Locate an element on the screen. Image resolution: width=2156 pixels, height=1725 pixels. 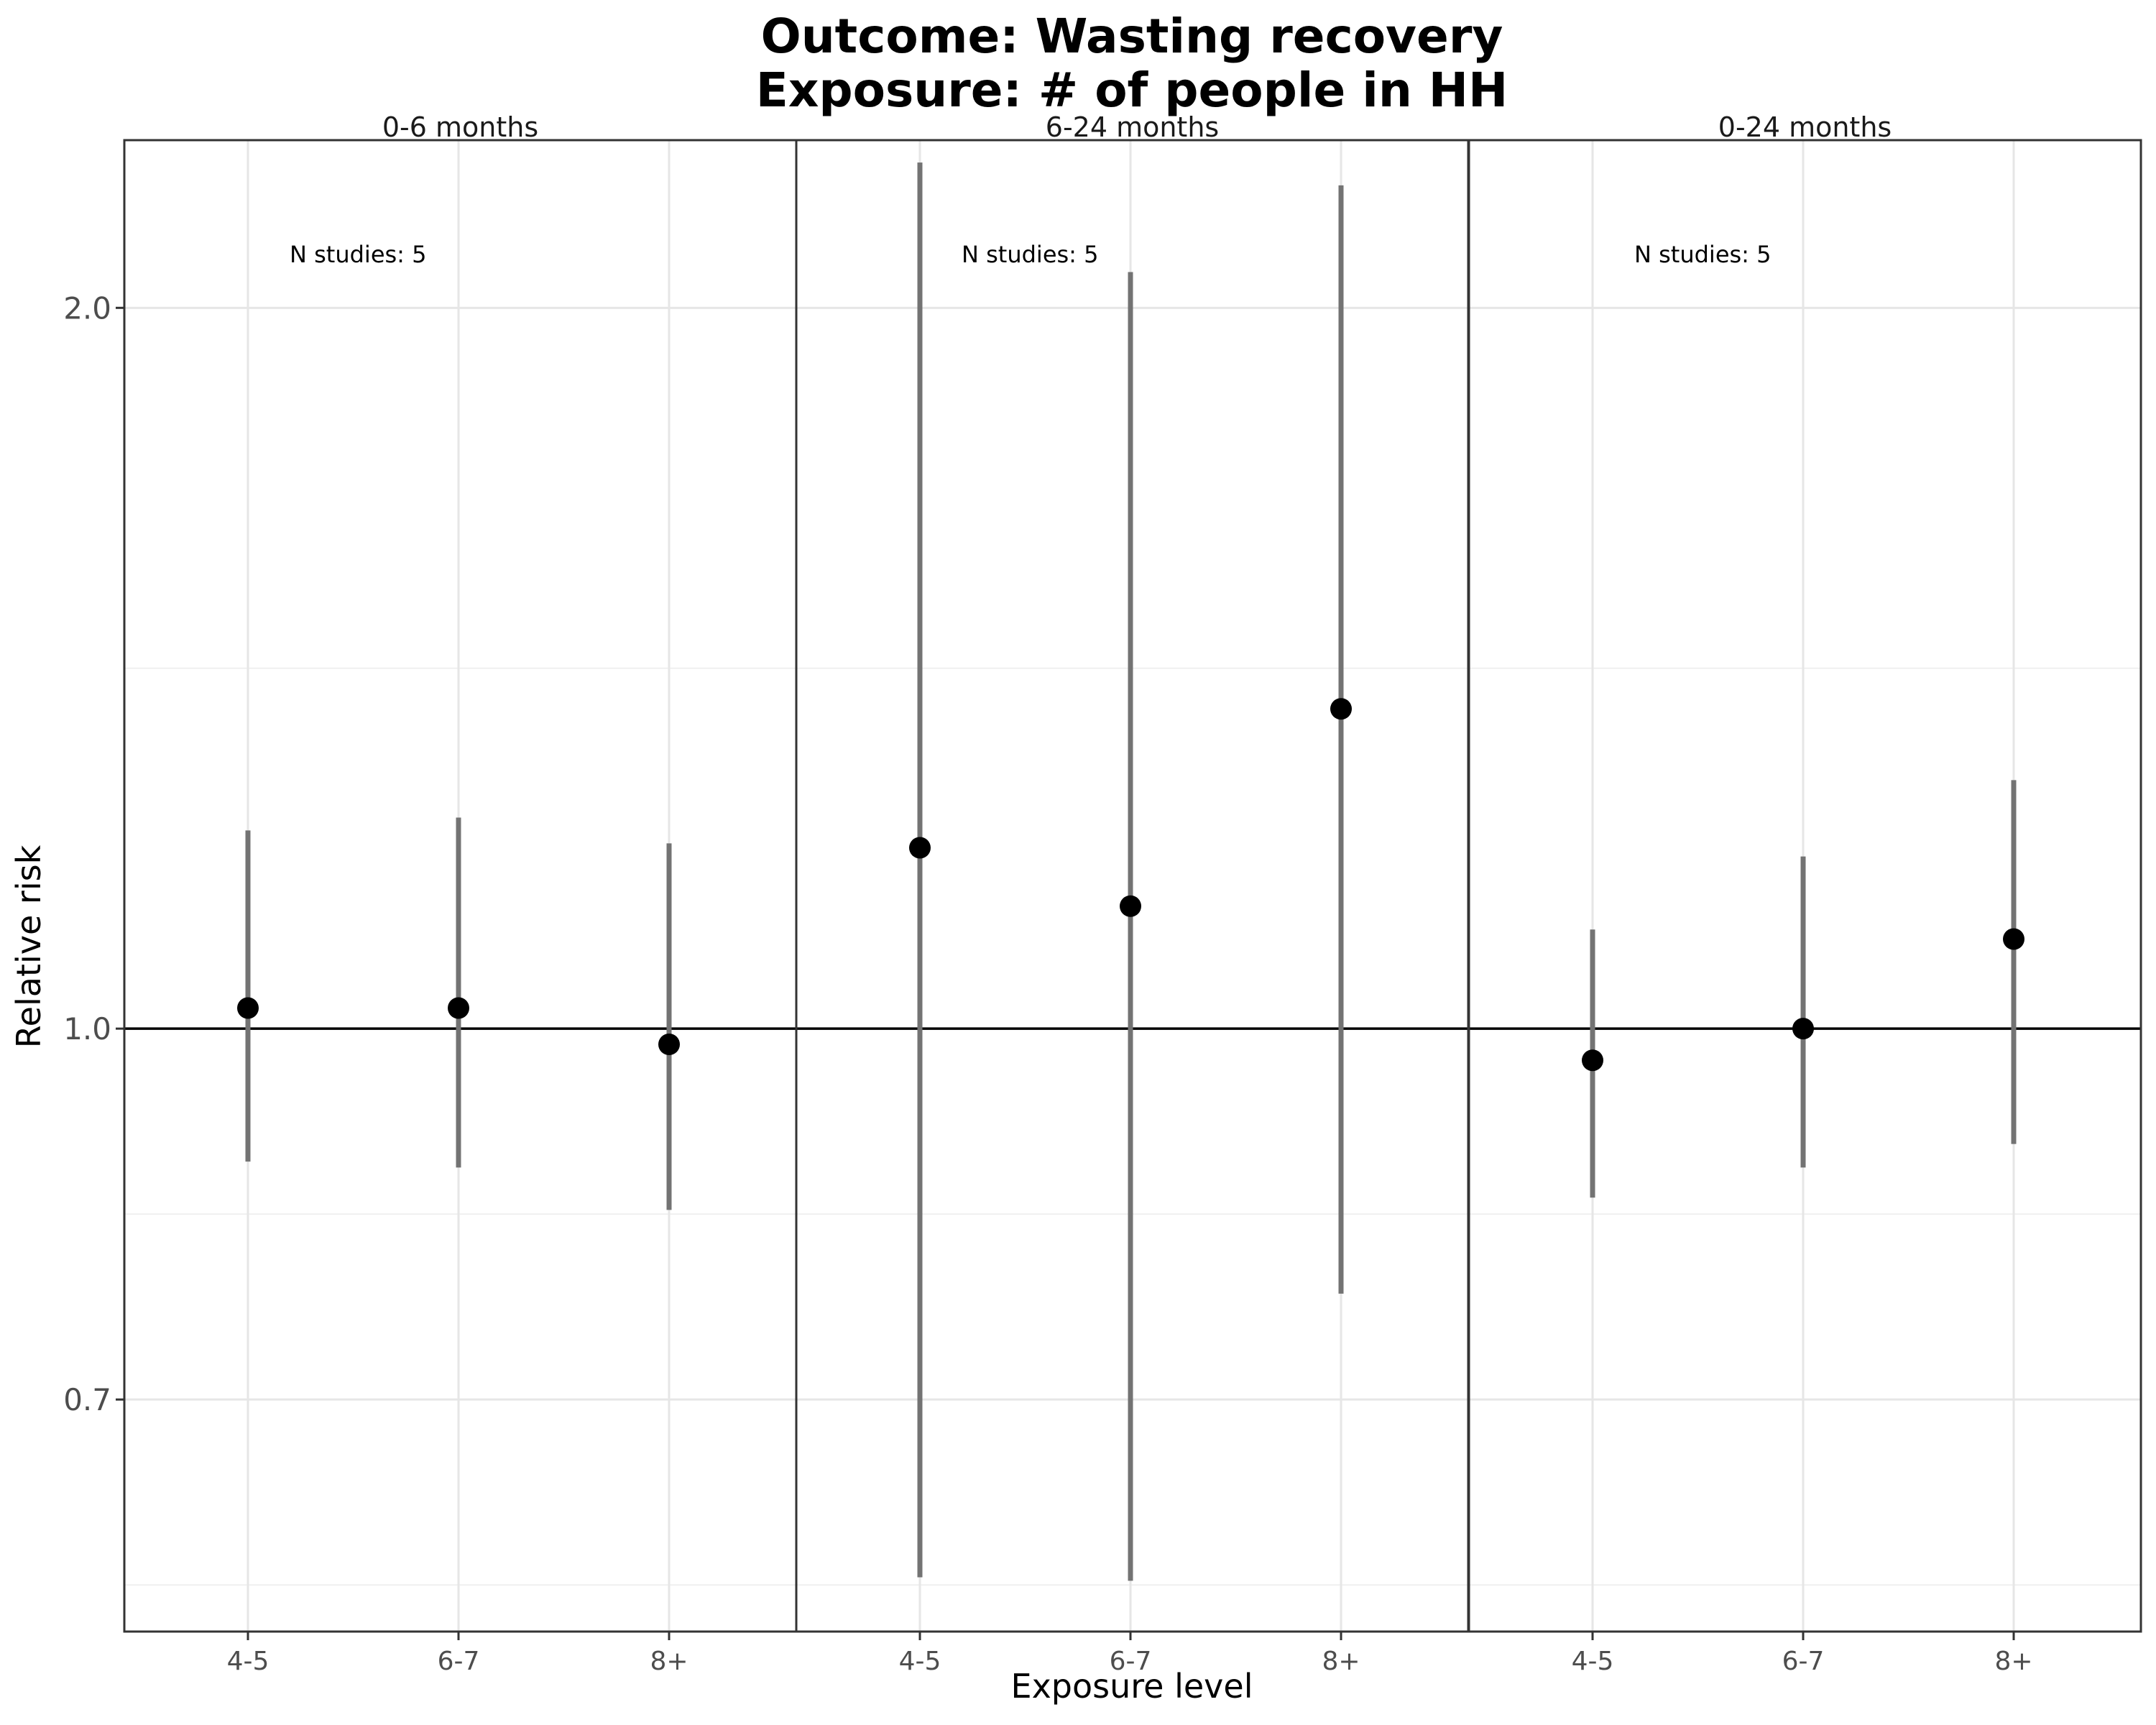
y-tick-label: 2.0 is located at coordinates (87, 308).